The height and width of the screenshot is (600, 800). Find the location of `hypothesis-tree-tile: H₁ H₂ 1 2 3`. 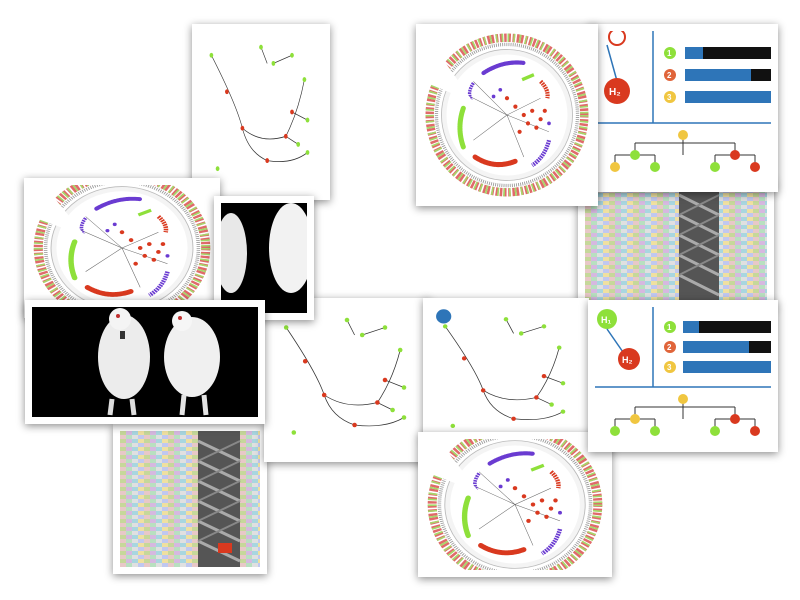

hypothesis-tree-tile: H₁ H₂ 1 2 3 is located at coordinates (683, 376).